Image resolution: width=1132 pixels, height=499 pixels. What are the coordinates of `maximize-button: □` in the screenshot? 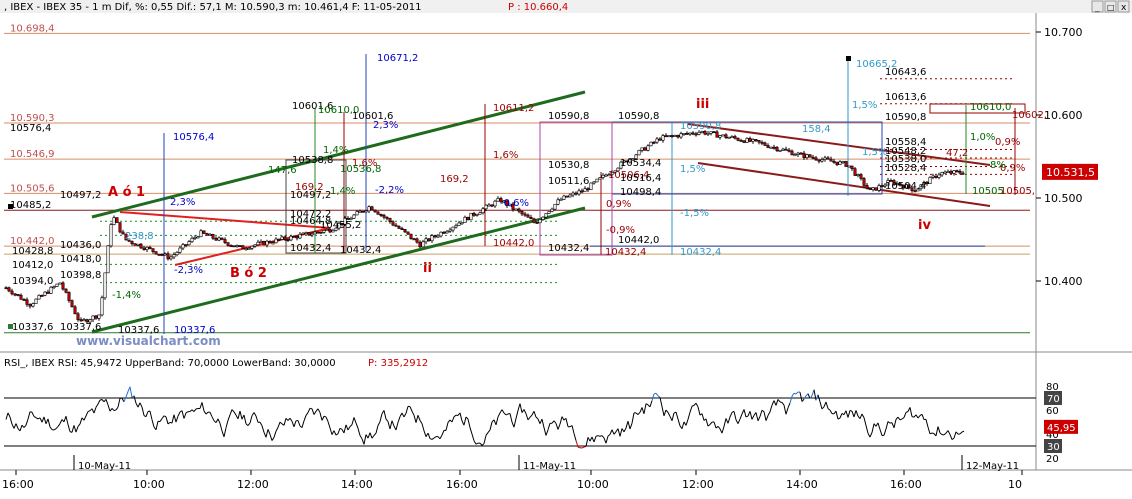 It's located at (1110, 6).